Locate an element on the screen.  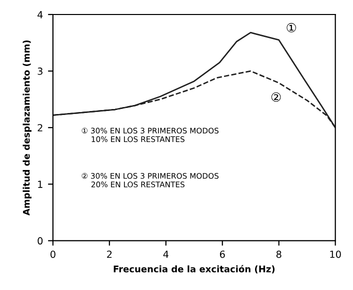
series-label: ② is located at coordinates (276, 97).